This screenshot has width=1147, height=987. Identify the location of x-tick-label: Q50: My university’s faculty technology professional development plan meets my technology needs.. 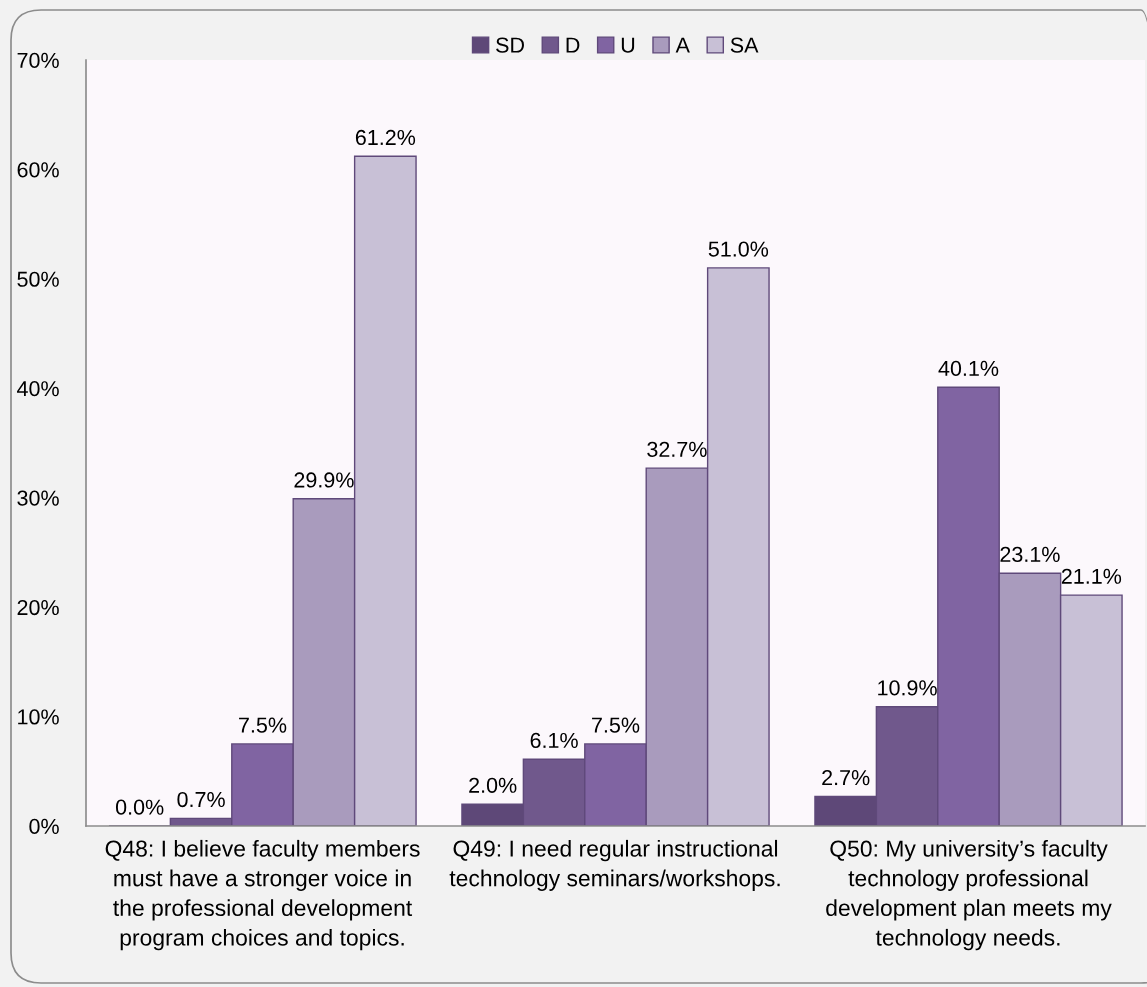
(969, 895).